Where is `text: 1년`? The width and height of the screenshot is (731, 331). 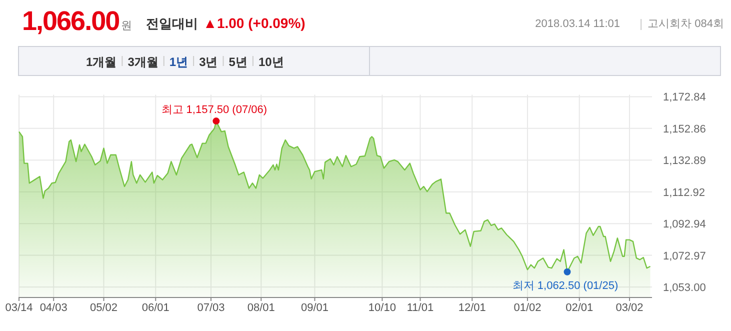 text: 1년 is located at coordinates (178, 62).